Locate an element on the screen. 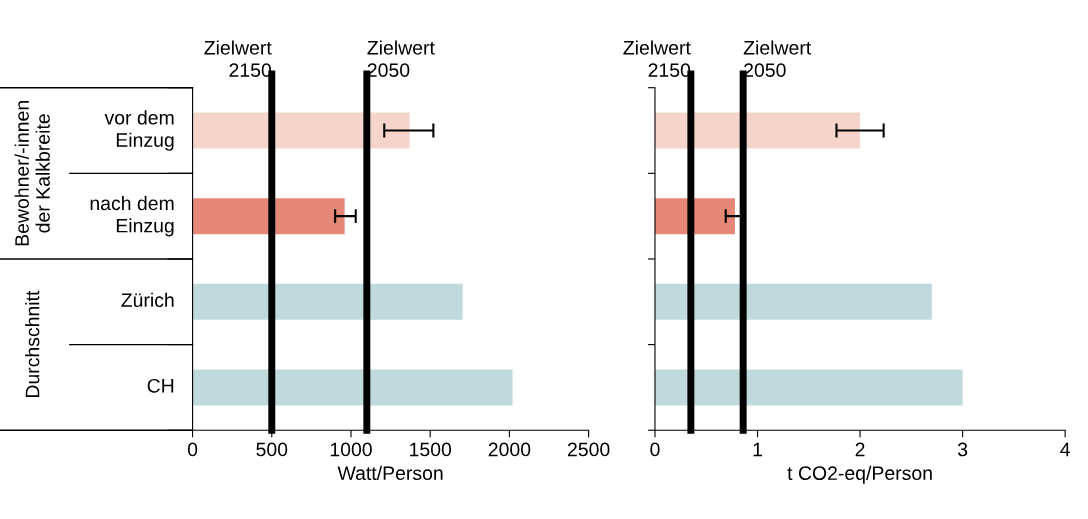 This screenshot has height=519, width=1088. x-tick-label: 4 is located at coordinates (1065, 449).